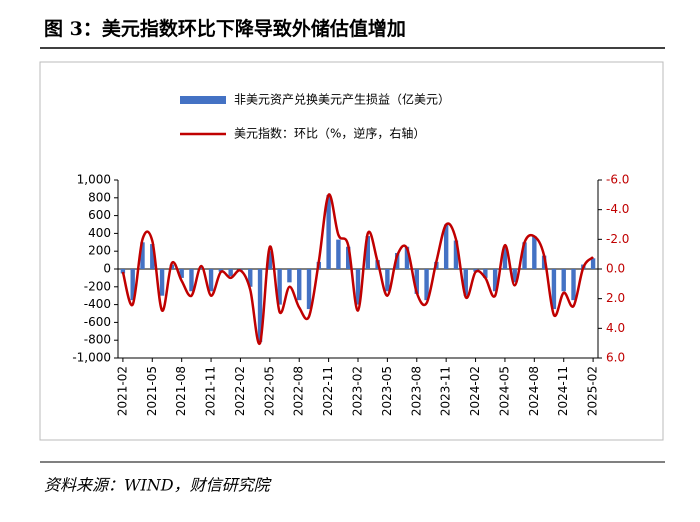 The image size is (700, 522). I want to click on legend-label: 非美元资产兑换美元产生损益（亿美元）, so click(342, 99).